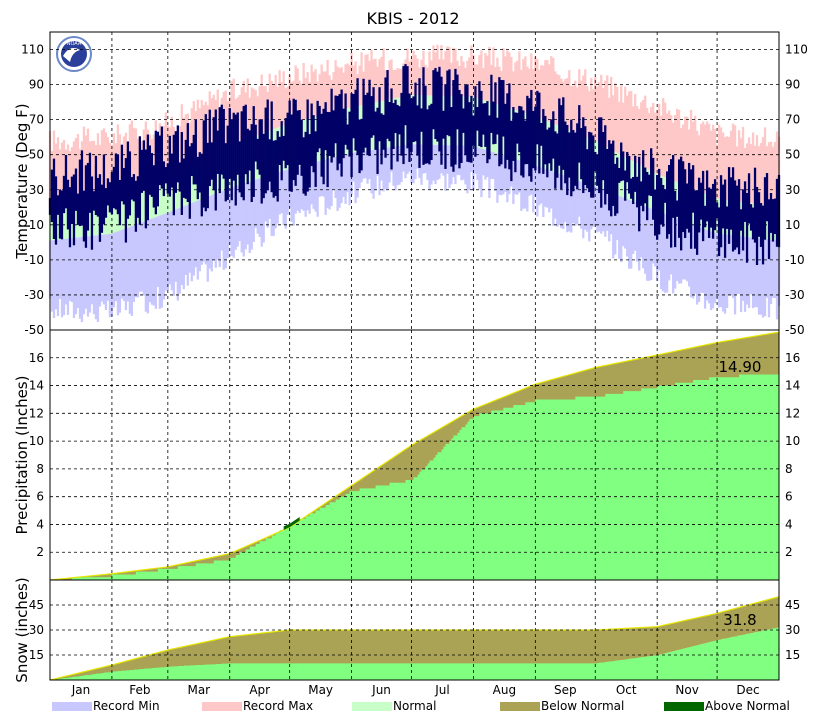 This screenshot has height=720, width=829. I want to click on temperature-ytick-left-1: 90, so click(36, 85).